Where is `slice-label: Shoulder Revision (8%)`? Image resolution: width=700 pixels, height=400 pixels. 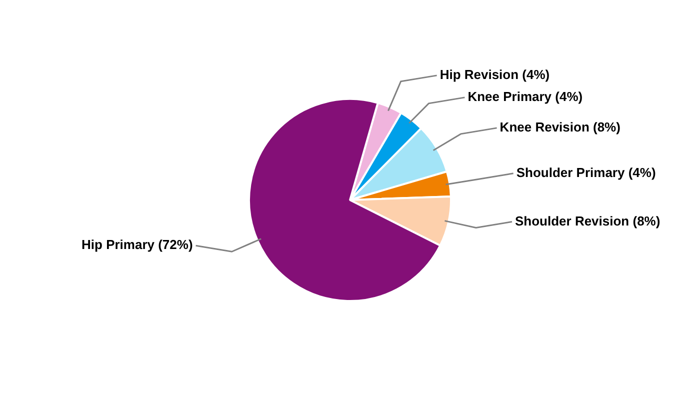 slice-label: Shoulder Revision (8%) is located at coordinates (587, 220).